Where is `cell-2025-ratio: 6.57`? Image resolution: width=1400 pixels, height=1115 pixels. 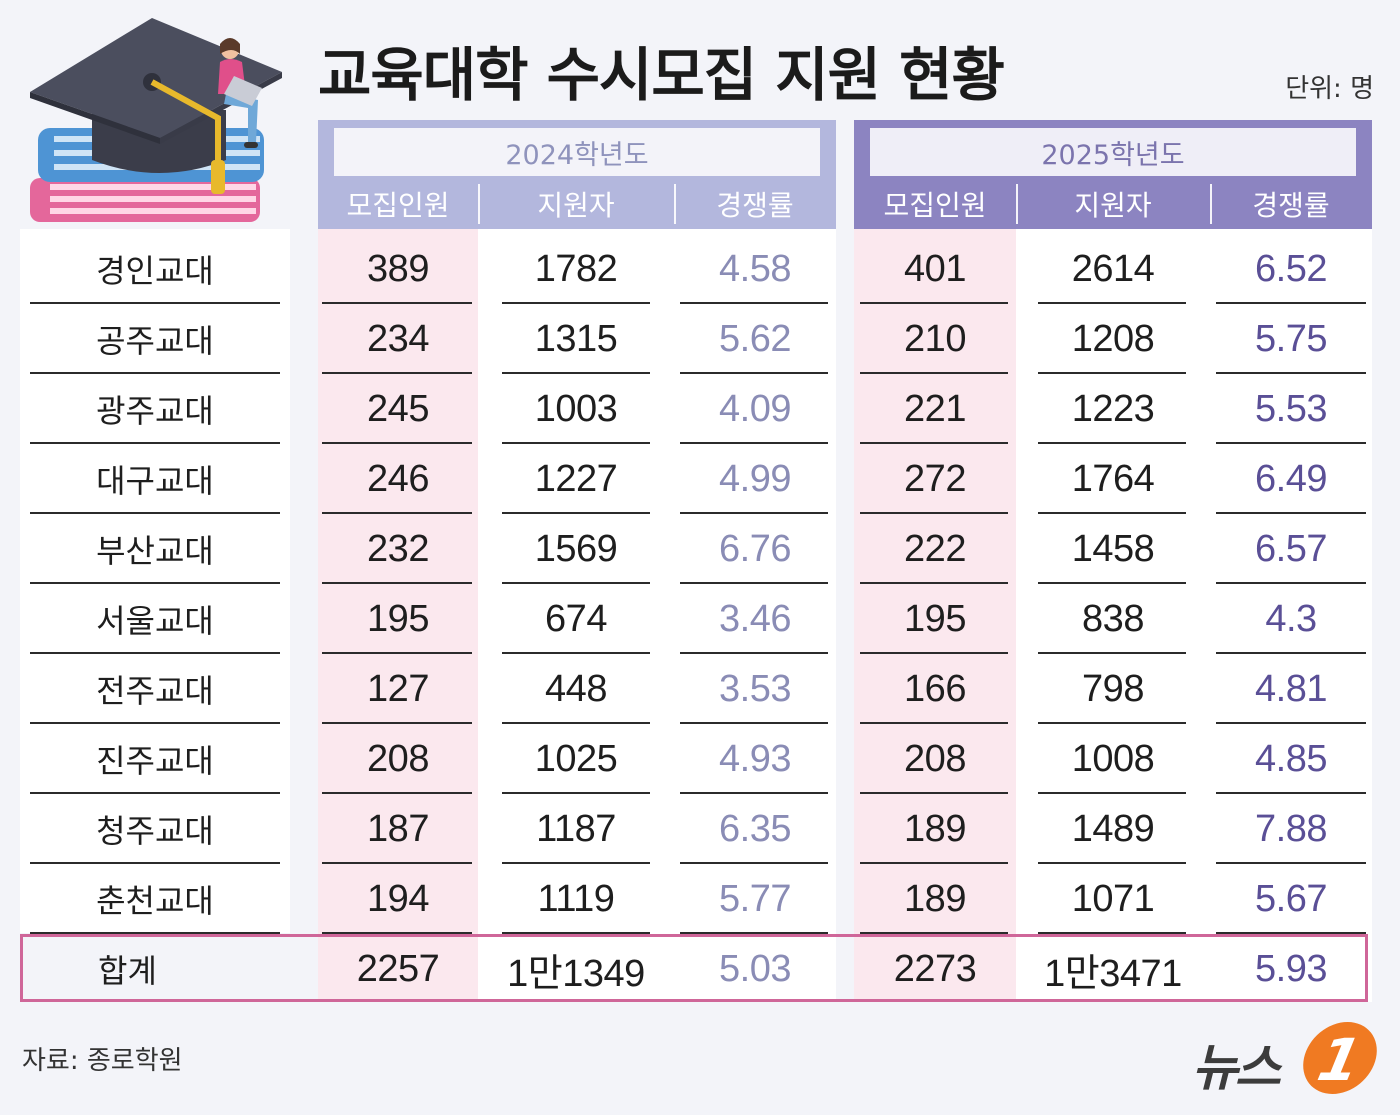
cell-2025-ratio: 6.57 is located at coordinates (1291, 548).